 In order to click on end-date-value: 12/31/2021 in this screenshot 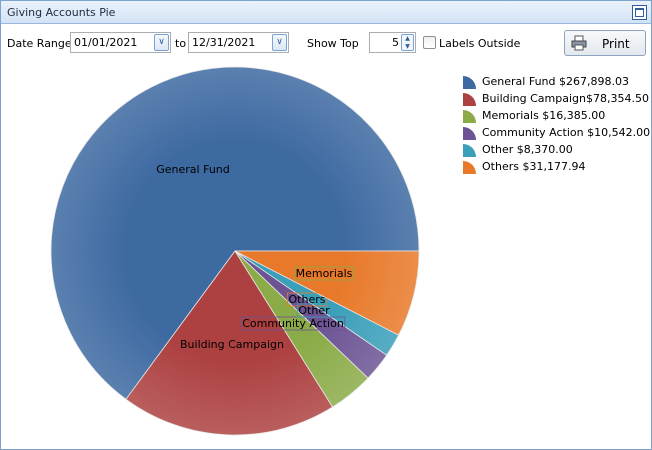, I will do `click(224, 42)`.